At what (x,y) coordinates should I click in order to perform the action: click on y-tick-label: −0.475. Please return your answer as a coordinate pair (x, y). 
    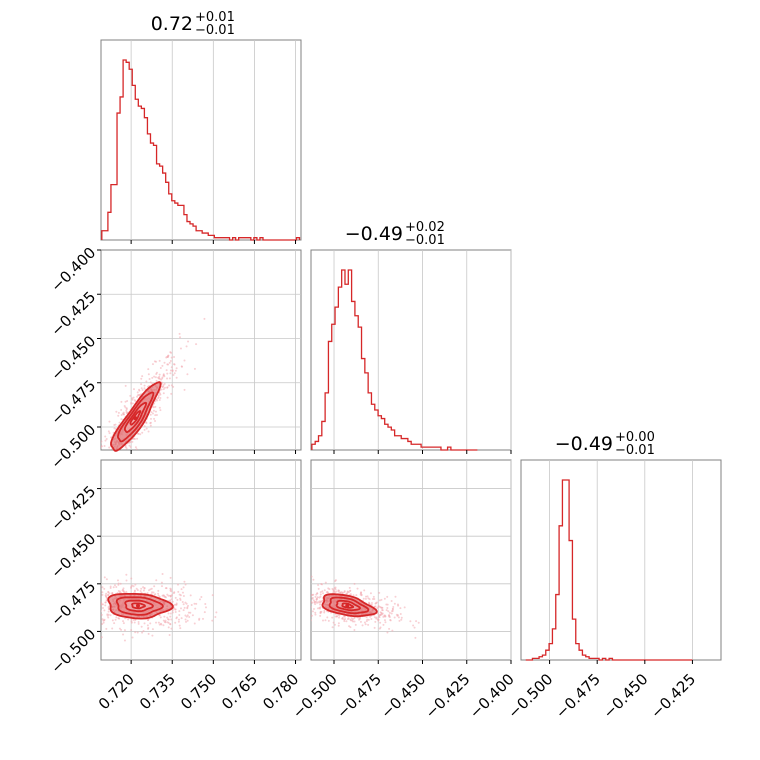
    Looking at the image, I should click on (73, 603).